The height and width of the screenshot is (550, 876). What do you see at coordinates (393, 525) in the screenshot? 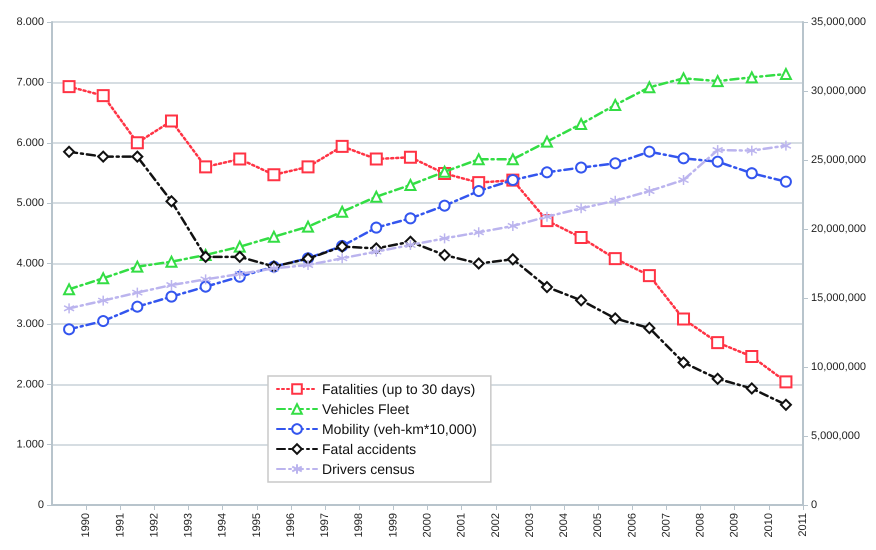
I see `x-tick-label: 1999` at bounding box center [393, 525].